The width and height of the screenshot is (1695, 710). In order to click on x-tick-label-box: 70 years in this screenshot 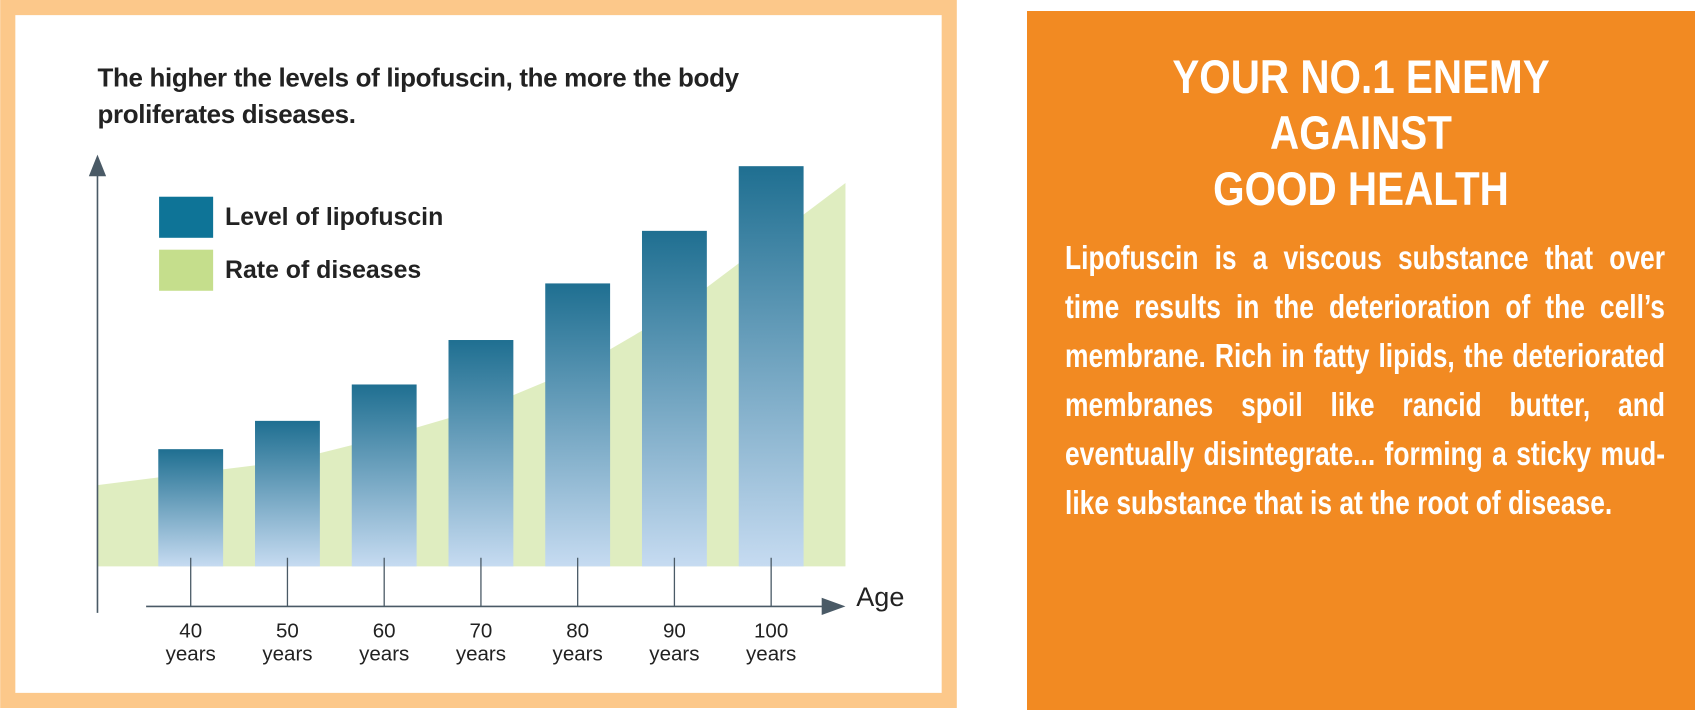, I will do `click(481, 643)`.